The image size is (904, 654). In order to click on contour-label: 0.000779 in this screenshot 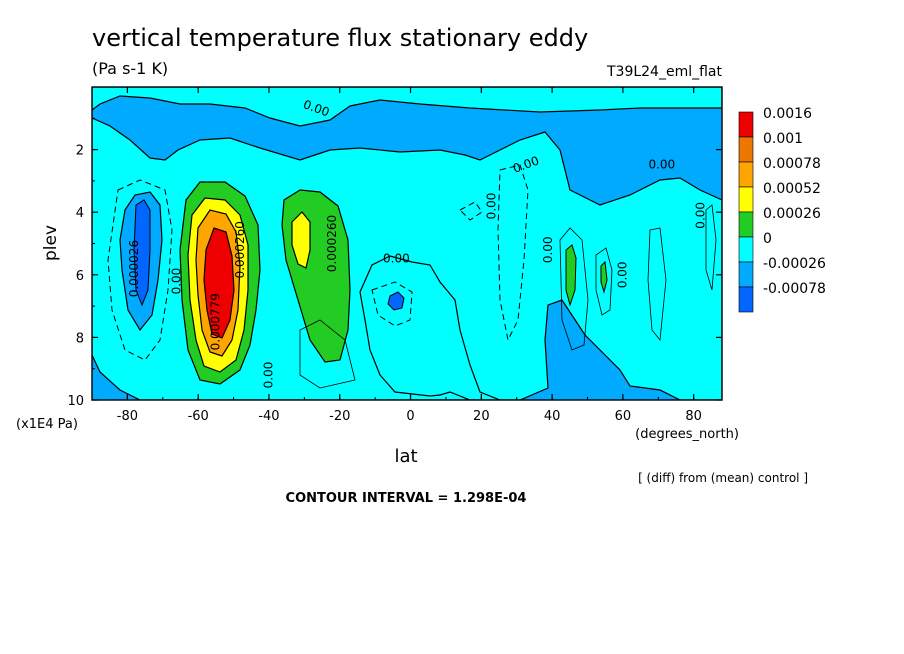, I will do `click(215, 321)`.